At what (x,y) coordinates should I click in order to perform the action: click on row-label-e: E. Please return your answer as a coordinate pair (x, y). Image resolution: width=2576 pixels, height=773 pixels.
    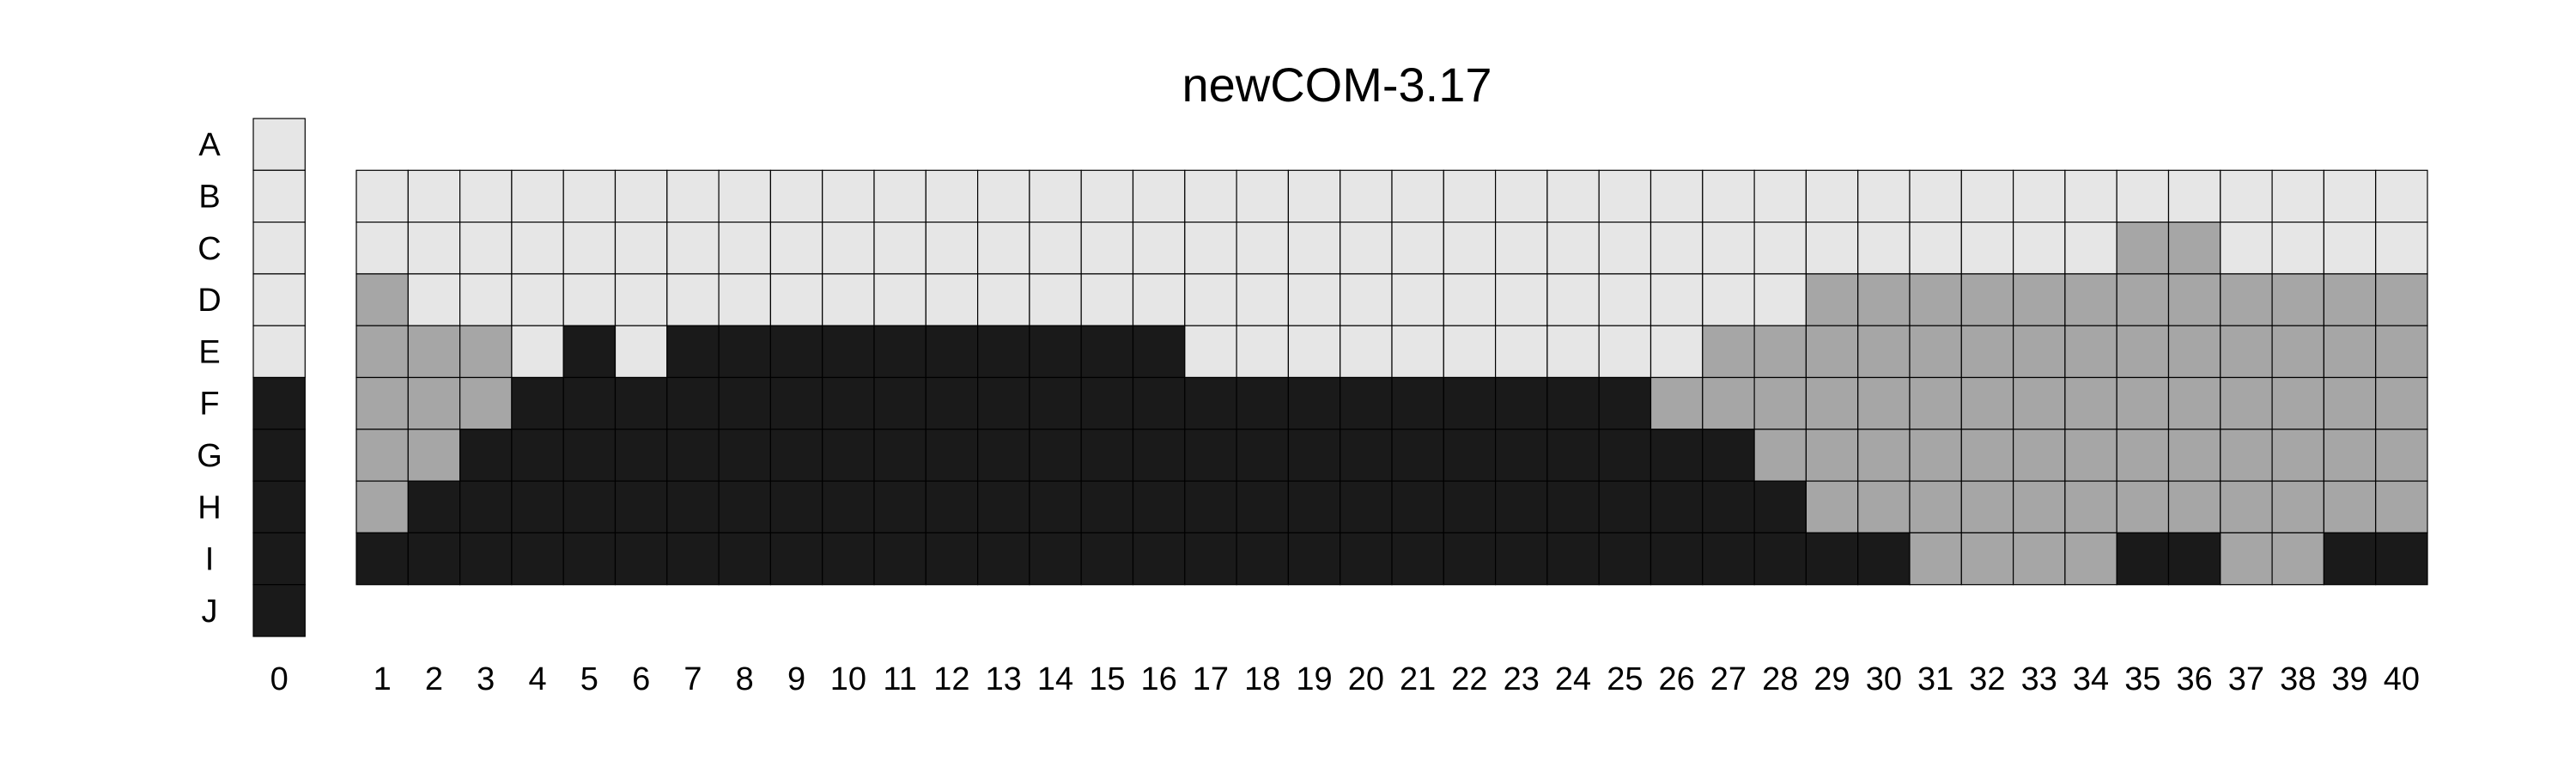
    Looking at the image, I should click on (209, 352).